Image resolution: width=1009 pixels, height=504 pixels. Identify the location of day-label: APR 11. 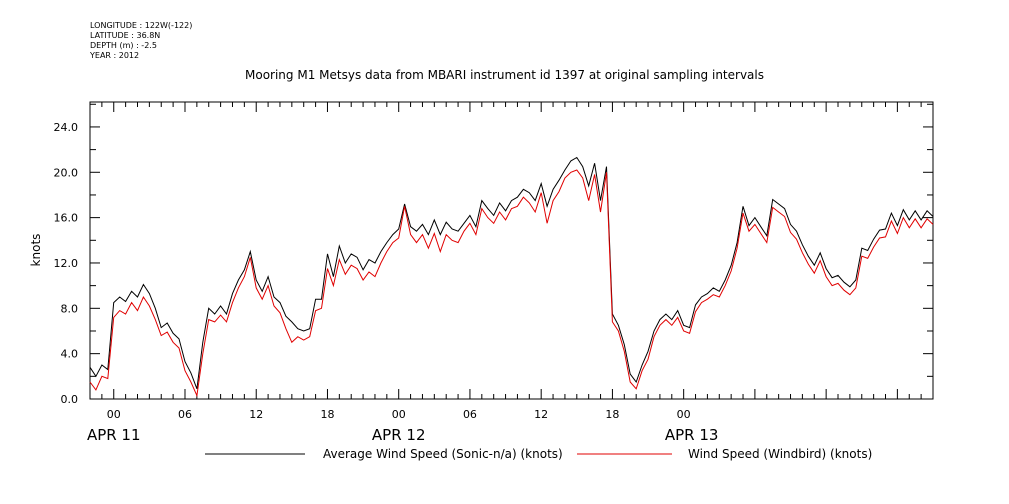
(114, 435).